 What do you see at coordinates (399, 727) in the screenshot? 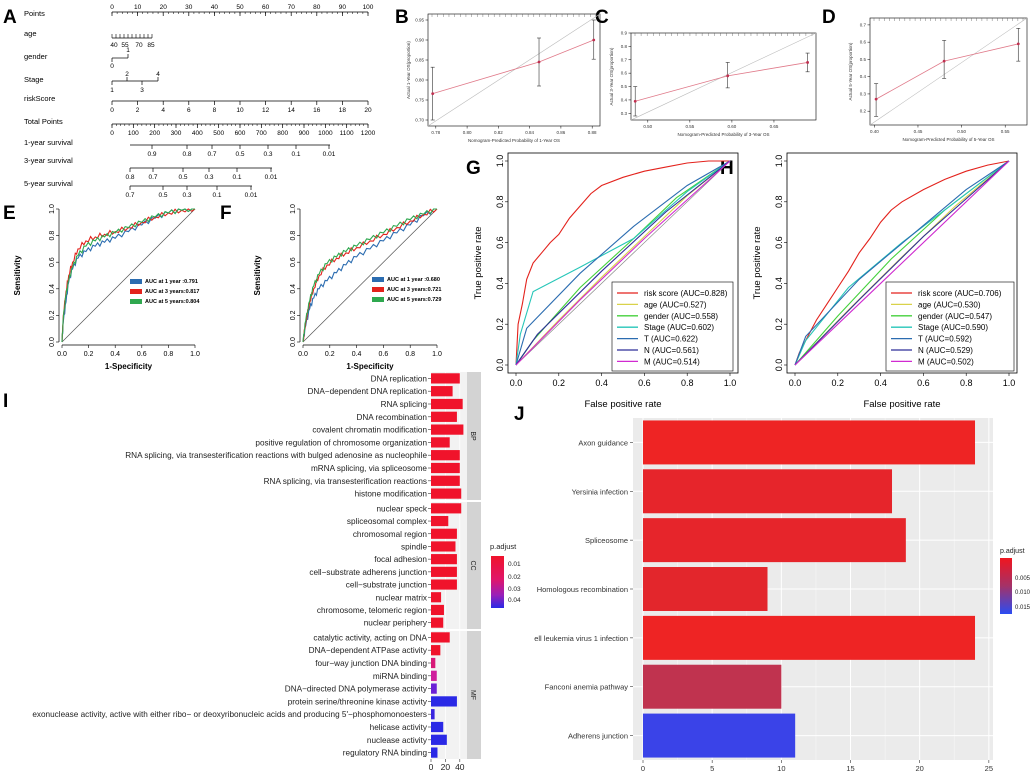
I see `go-term-label: helicase activity` at bounding box center [399, 727].